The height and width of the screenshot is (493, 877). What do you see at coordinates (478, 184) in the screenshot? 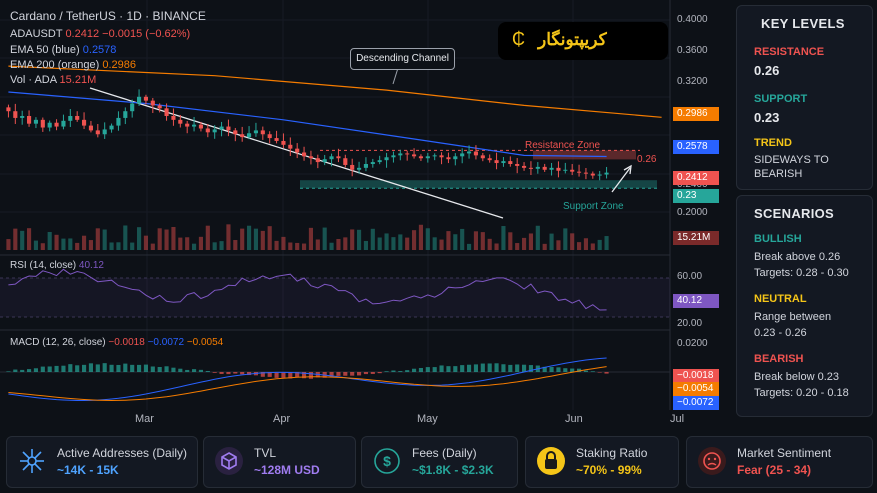
I see `support-zone` at bounding box center [478, 184].